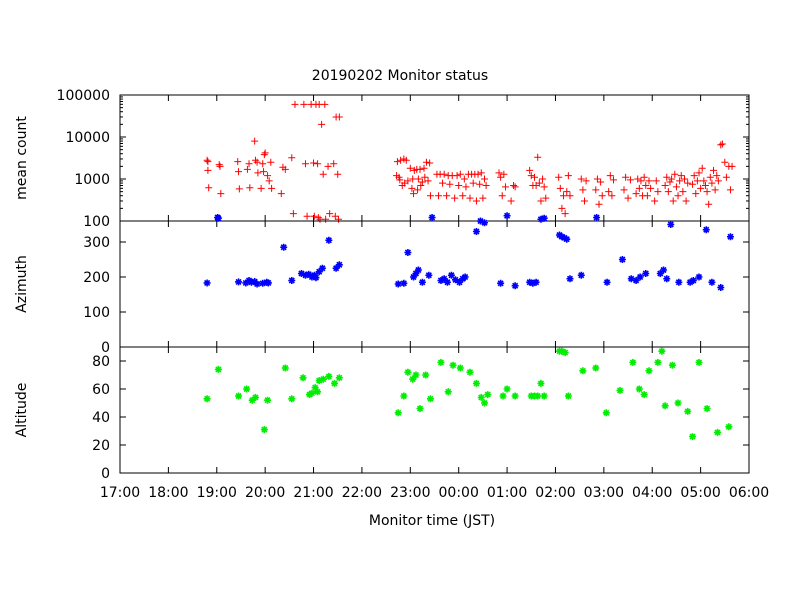 This screenshot has height=600, width=800. What do you see at coordinates (92, 180) in the screenshot?
I see `y-tick-label: 1000` at bounding box center [92, 180].